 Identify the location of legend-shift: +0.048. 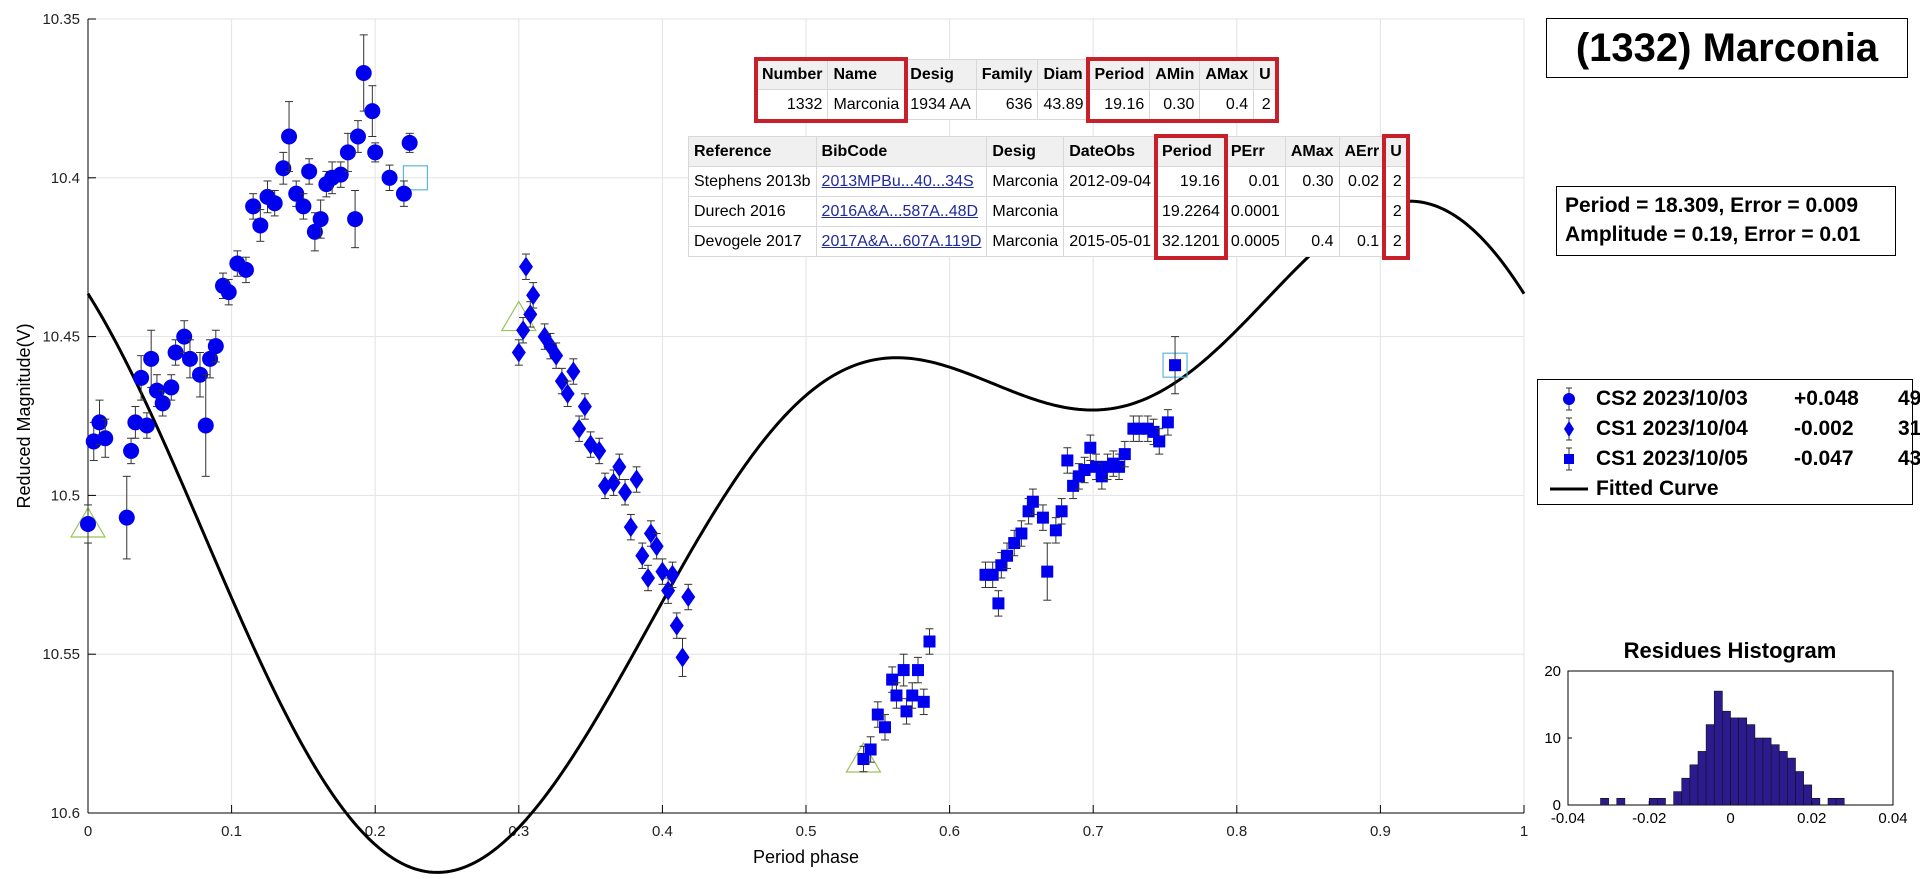
(1826, 398).